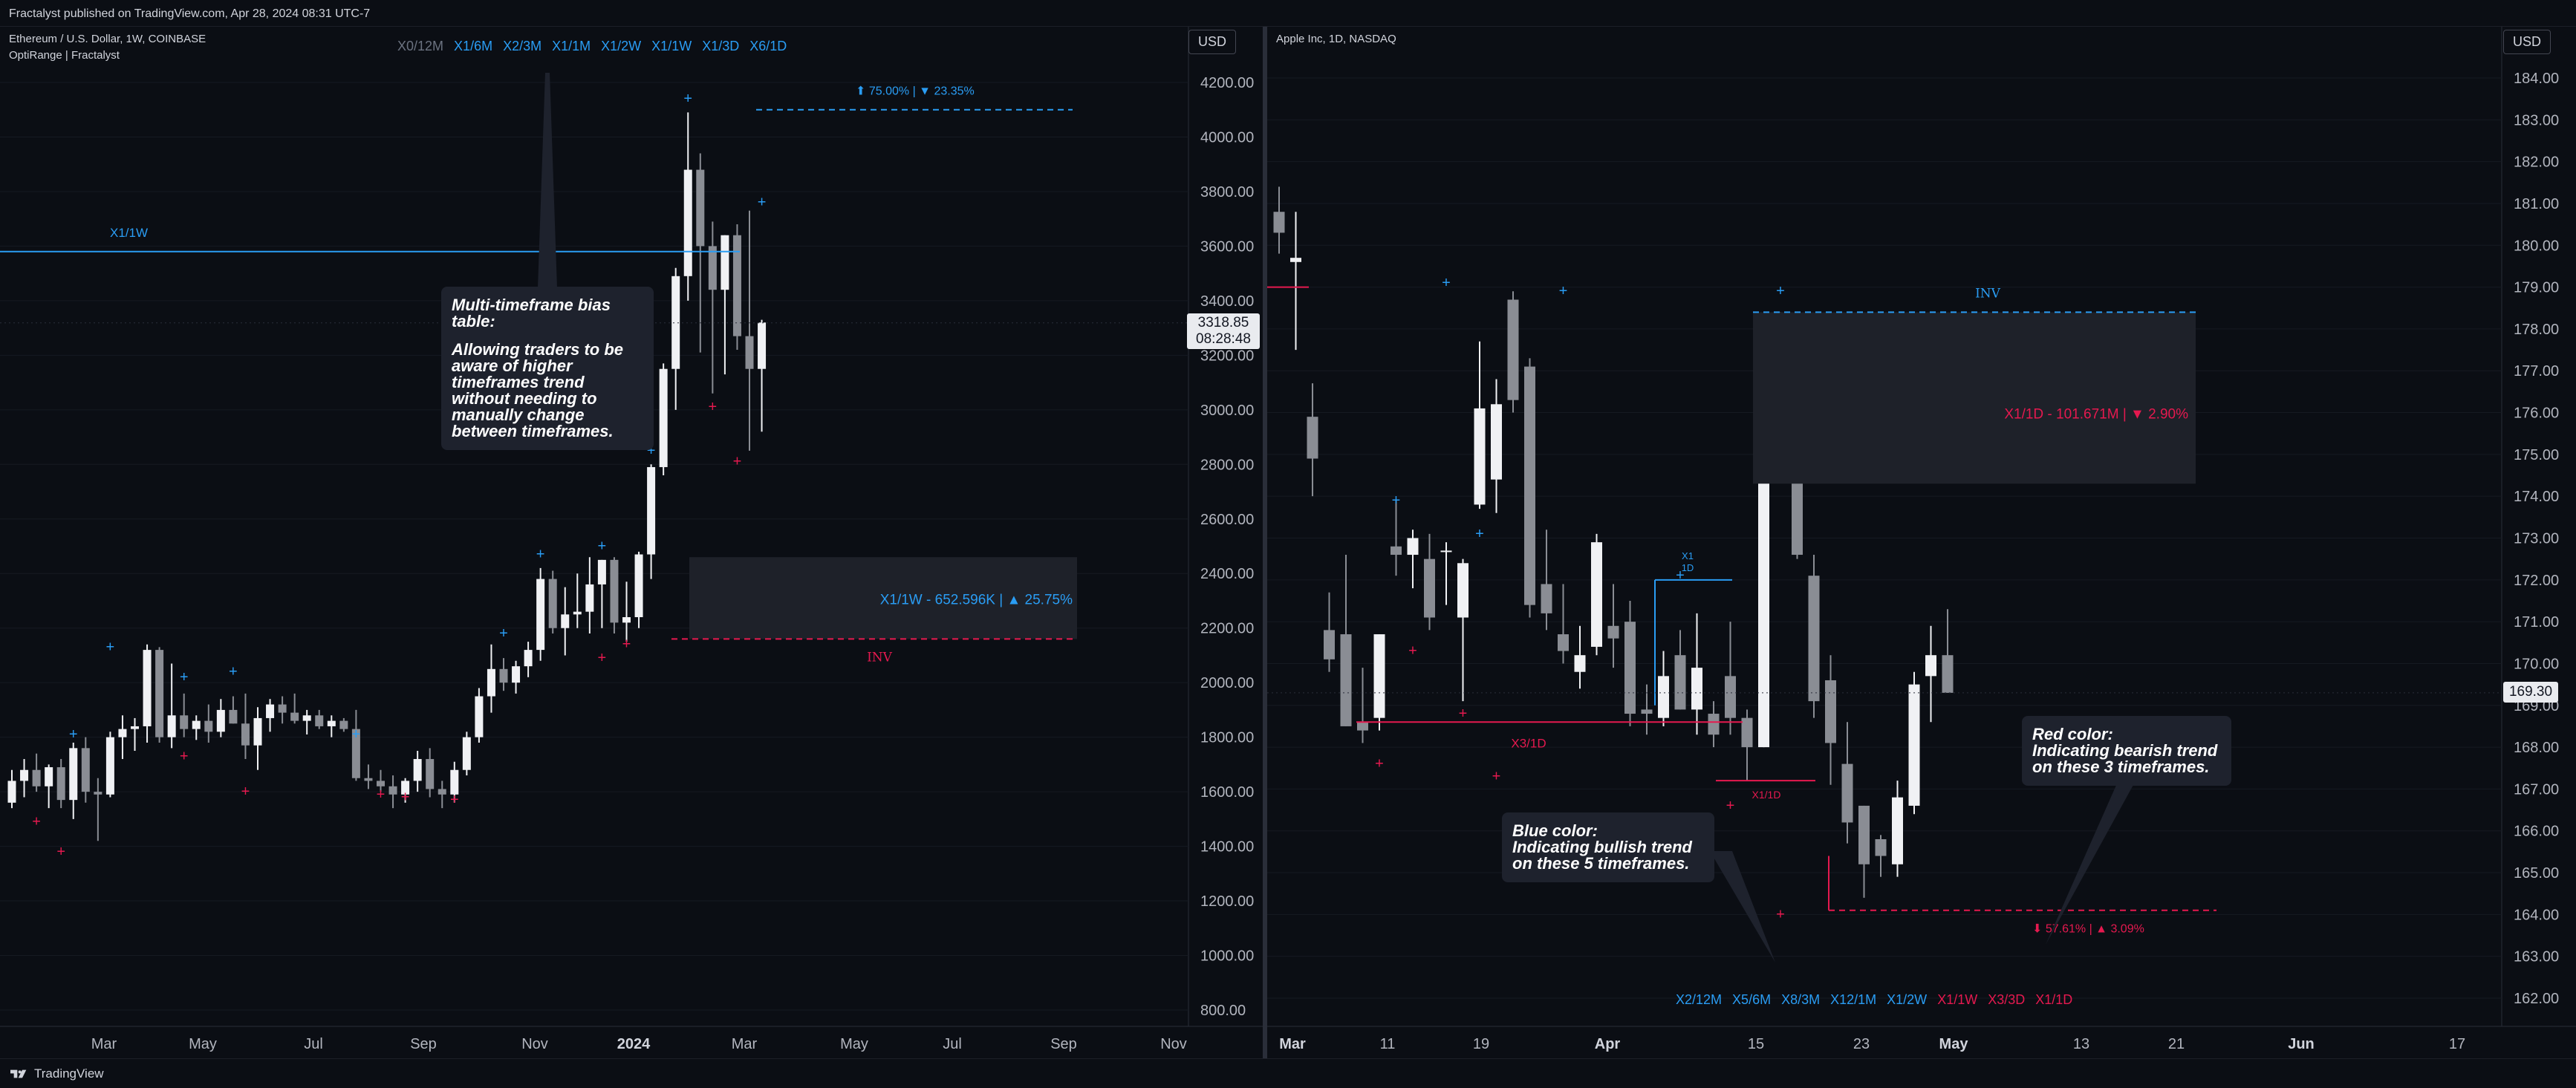 This screenshot has height=1088, width=2576. I want to click on eth-tf-3: X1/1M, so click(571, 46).